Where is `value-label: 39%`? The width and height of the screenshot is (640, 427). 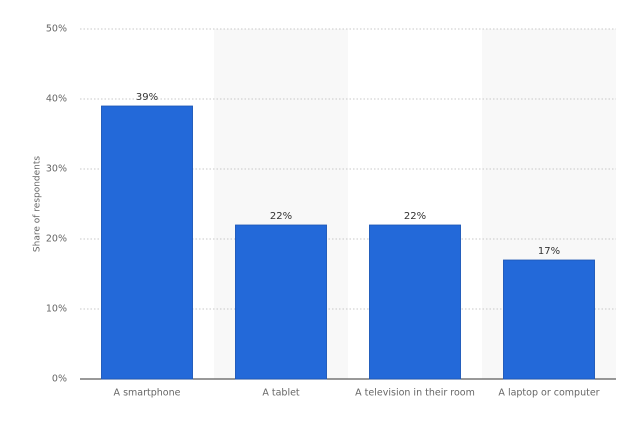
value-label: 39% is located at coordinates (147, 97).